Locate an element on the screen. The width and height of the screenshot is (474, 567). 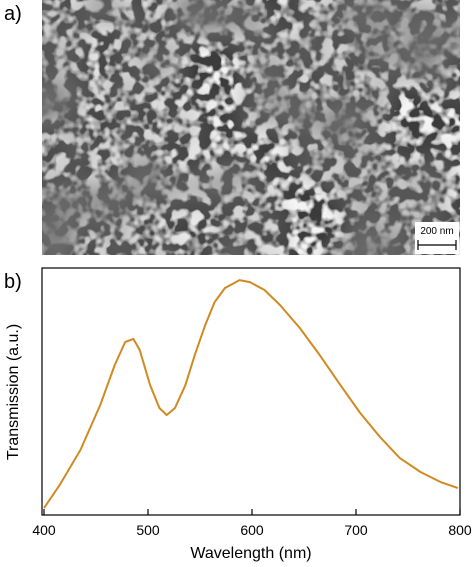
panel-label: b) is located at coordinates (13, 282).